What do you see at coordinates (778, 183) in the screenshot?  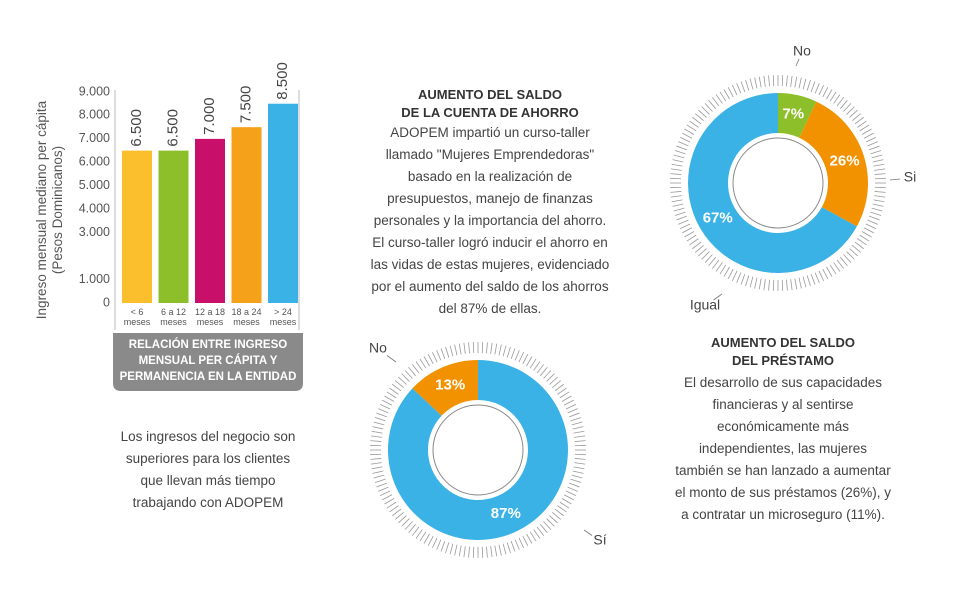 I see `donut-hole` at bounding box center [778, 183].